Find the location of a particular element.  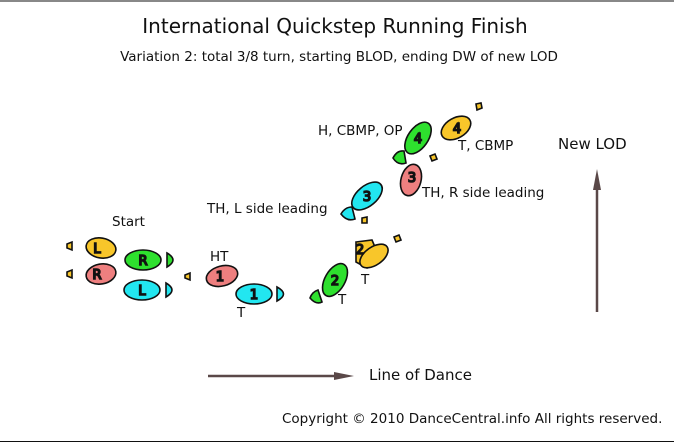

foot-step4-gold-label: 4 is located at coordinates (457, 129).